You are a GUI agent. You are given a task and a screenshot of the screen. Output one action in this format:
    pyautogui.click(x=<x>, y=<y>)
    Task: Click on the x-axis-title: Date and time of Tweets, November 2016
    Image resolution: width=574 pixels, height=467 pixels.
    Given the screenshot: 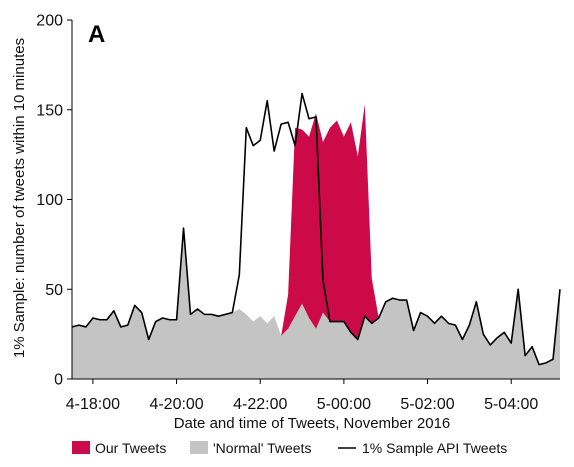 What is the action you would take?
    pyautogui.click(x=312, y=423)
    